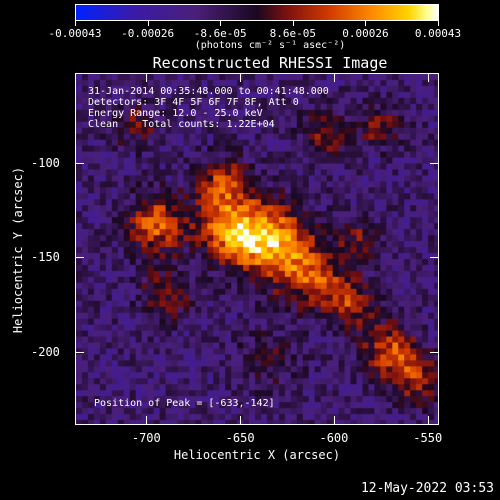  Describe the element at coordinates (146, 438) in the screenshot. I see `x-axis-tick-label: -700` at that location.